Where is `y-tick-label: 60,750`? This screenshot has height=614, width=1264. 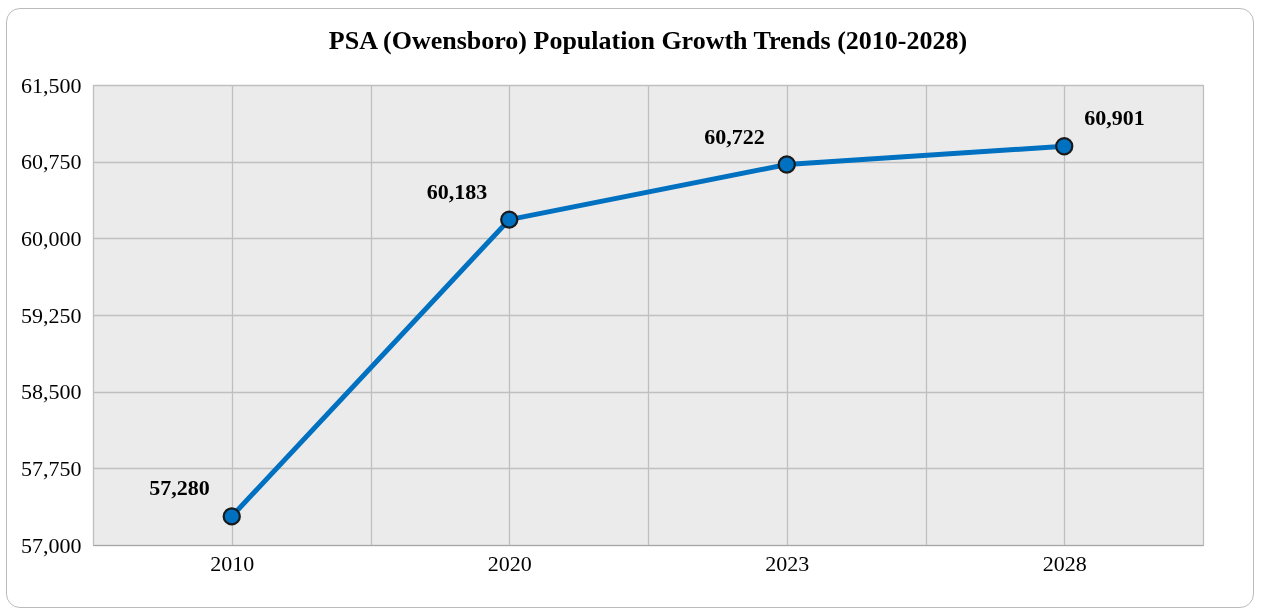
y-tick-label: 60,750 is located at coordinates (51, 162).